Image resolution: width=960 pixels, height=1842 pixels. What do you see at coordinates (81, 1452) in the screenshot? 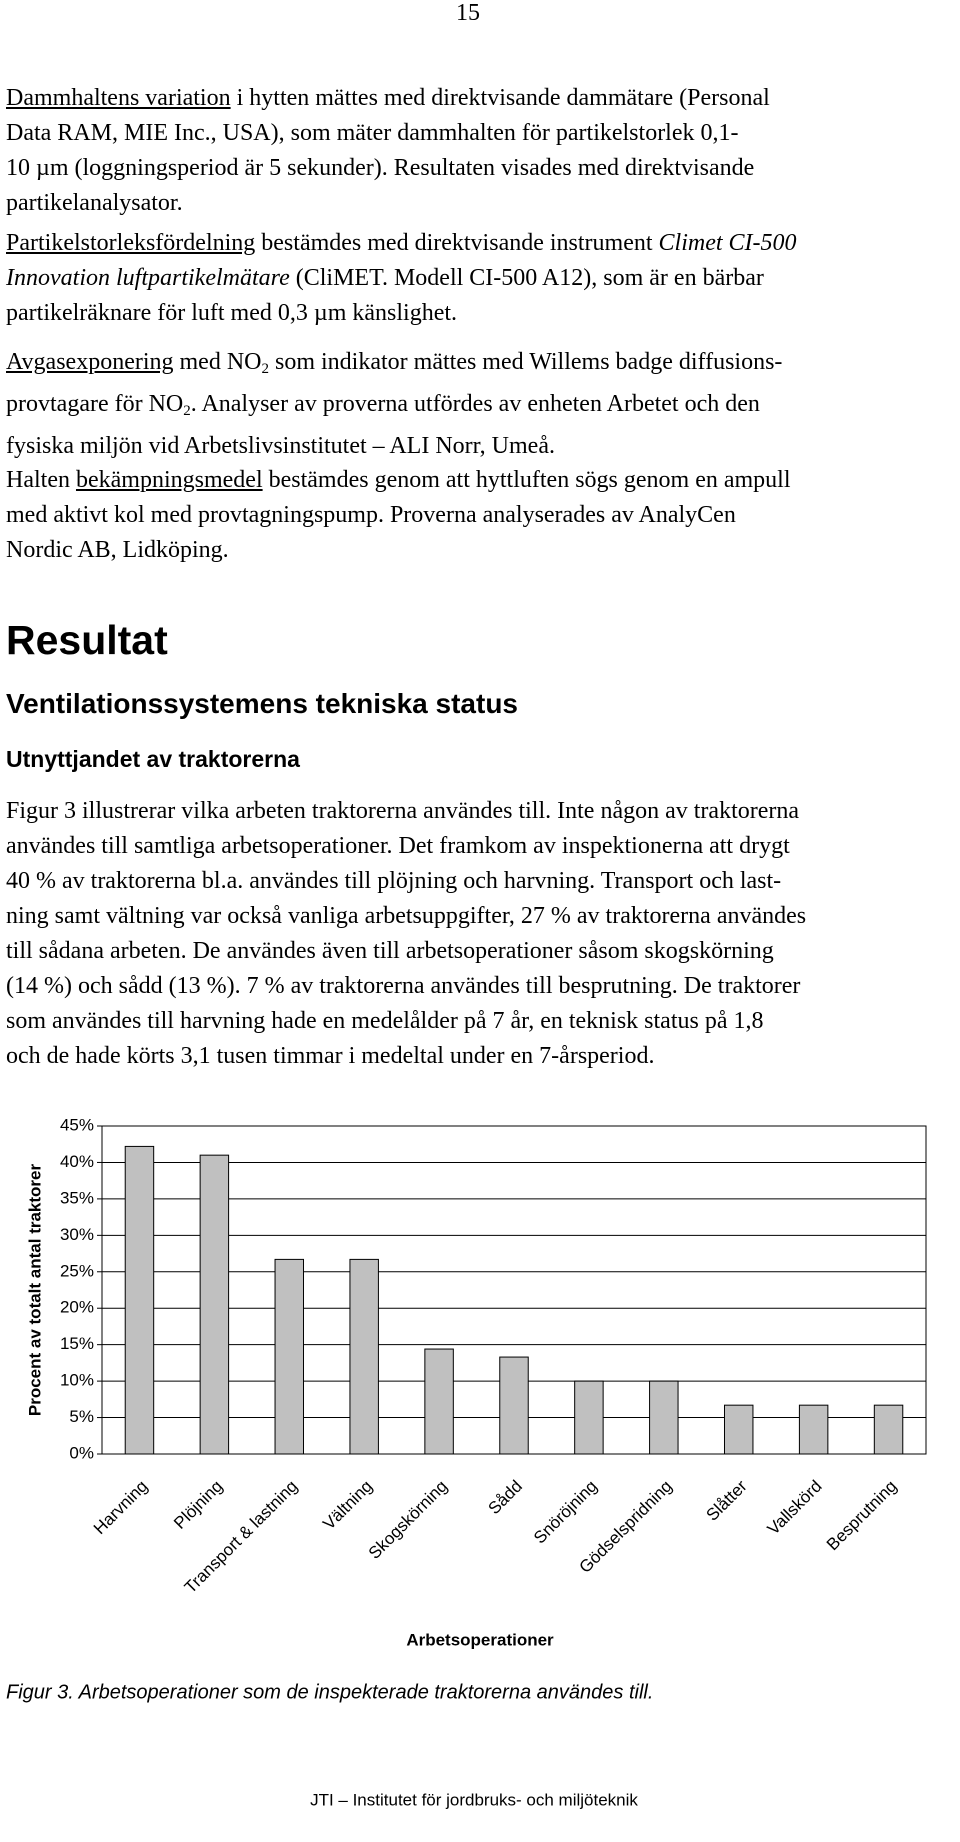
I see `y-tick-label: 0%` at bounding box center [81, 1452].